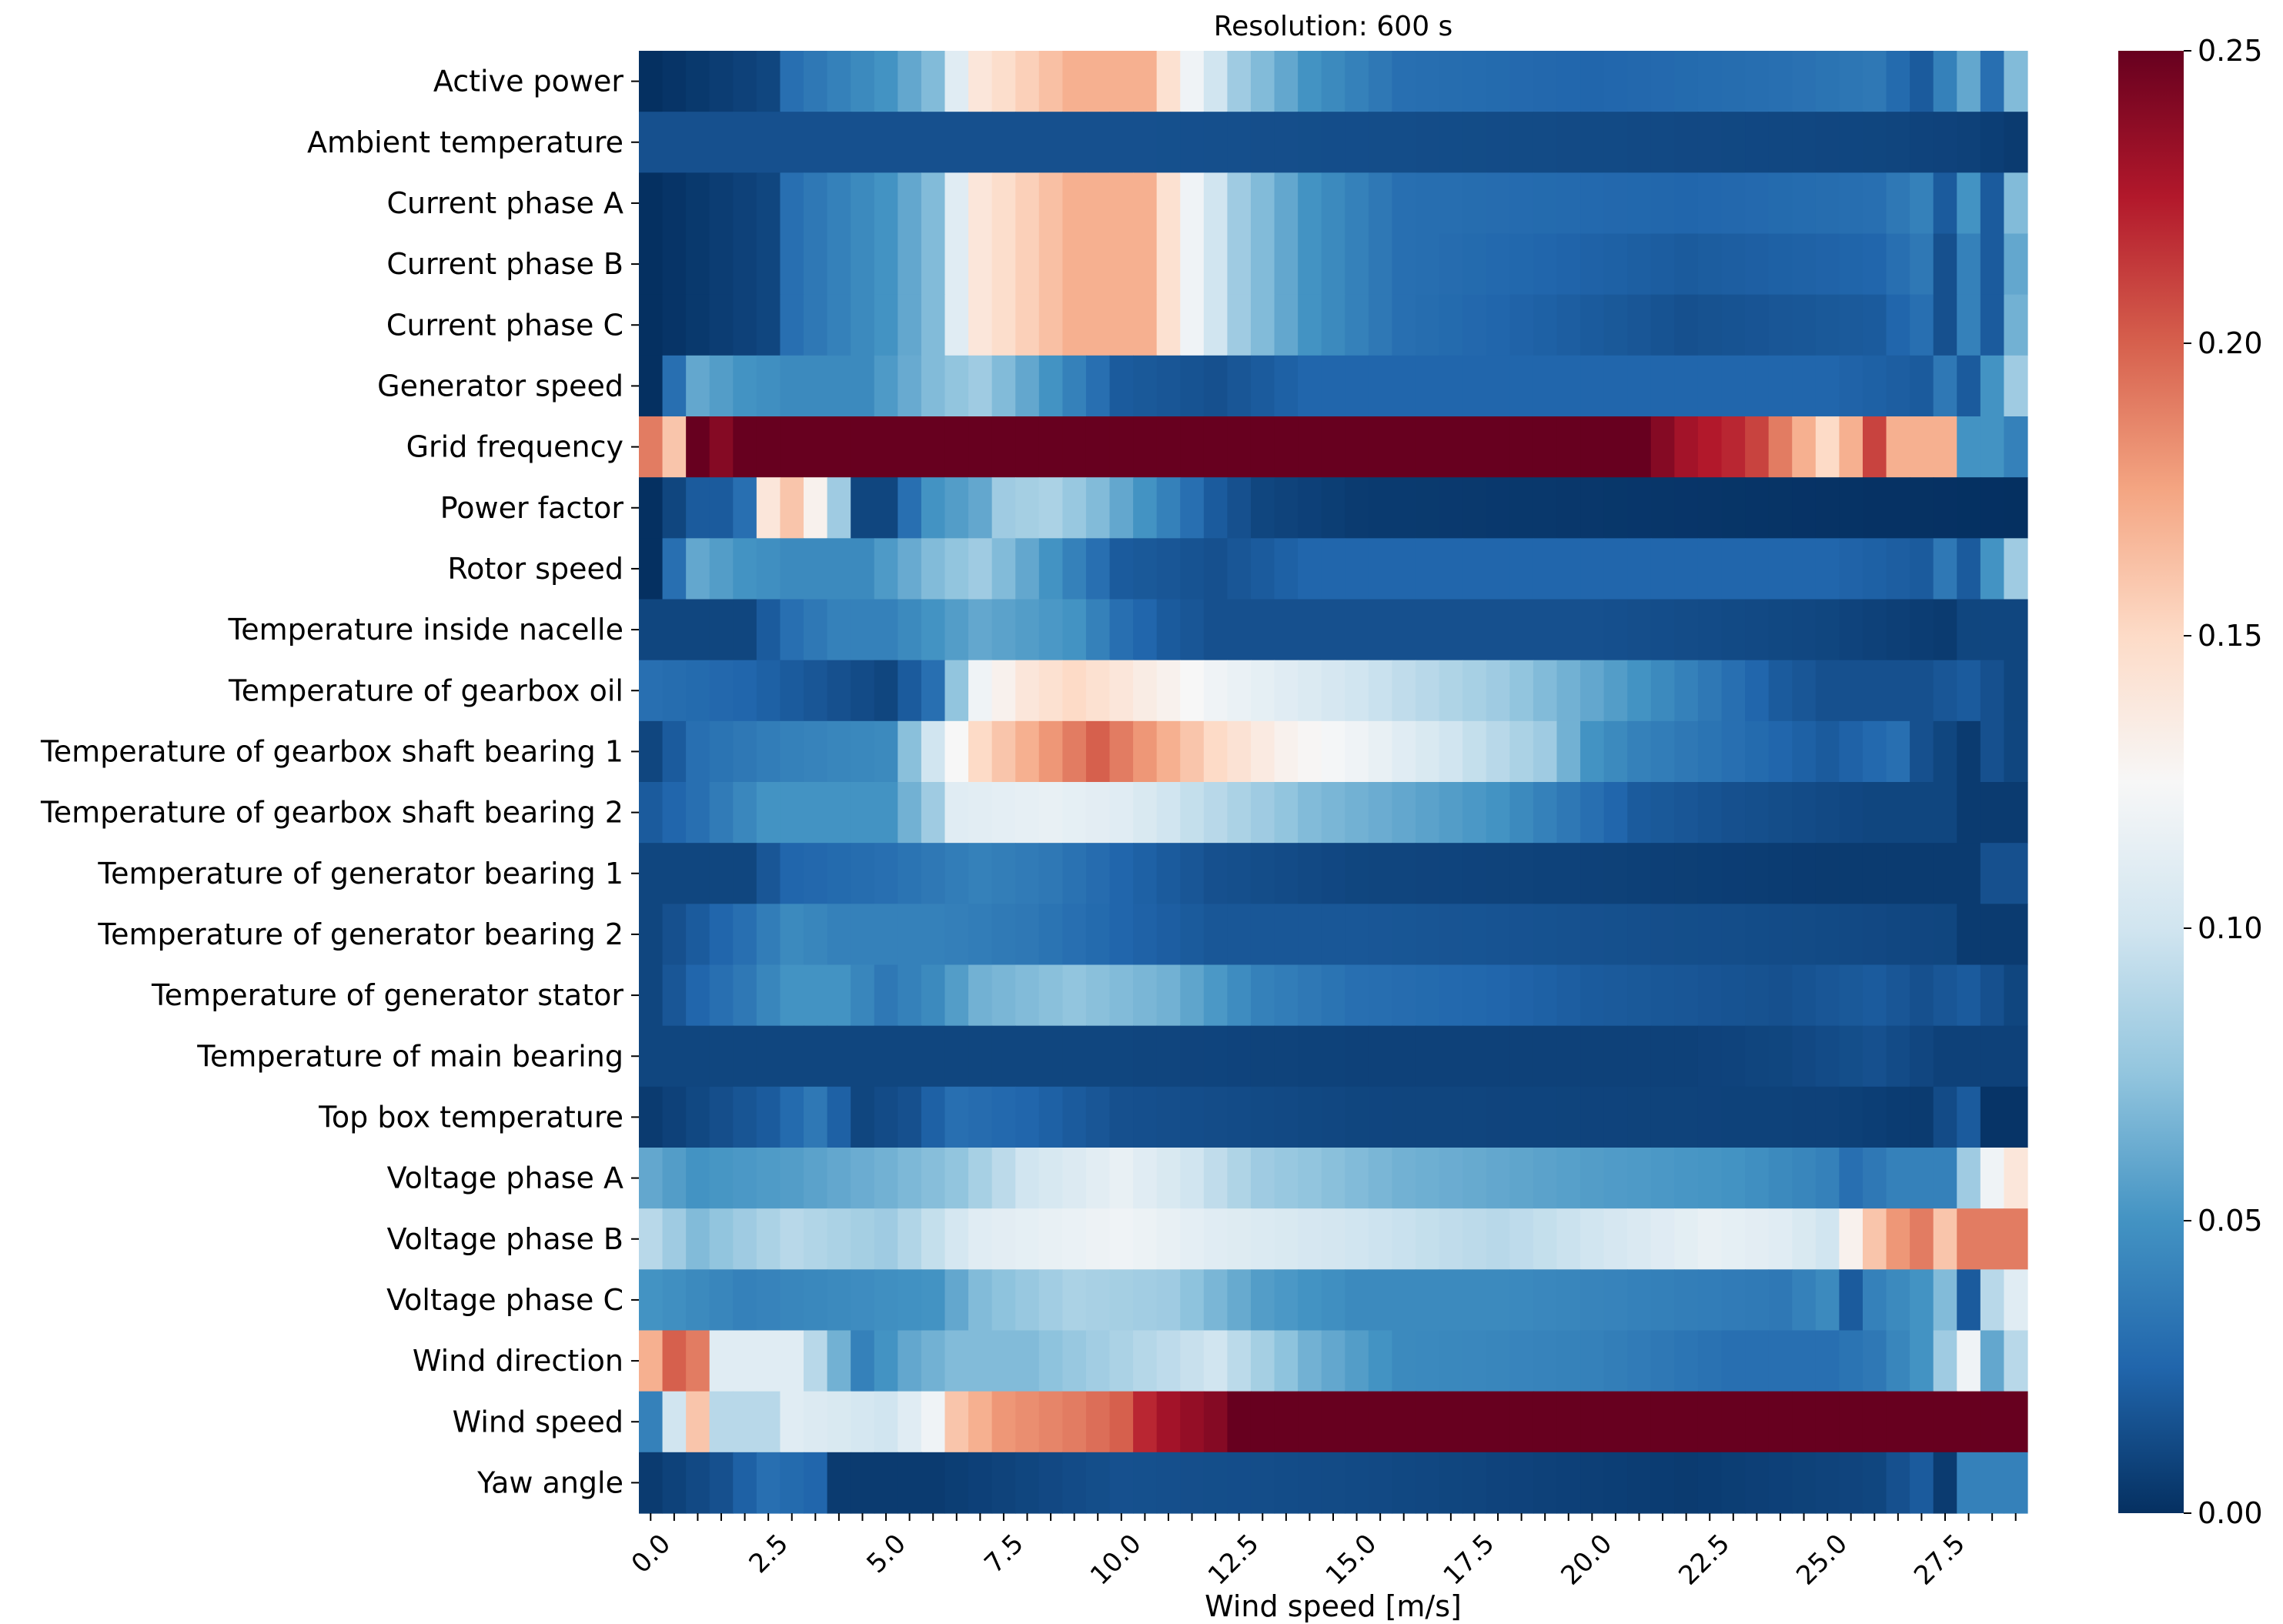 This screenshot has height=1624, width=2283. I want to click on row-label: Power factor, so click(532, 508).